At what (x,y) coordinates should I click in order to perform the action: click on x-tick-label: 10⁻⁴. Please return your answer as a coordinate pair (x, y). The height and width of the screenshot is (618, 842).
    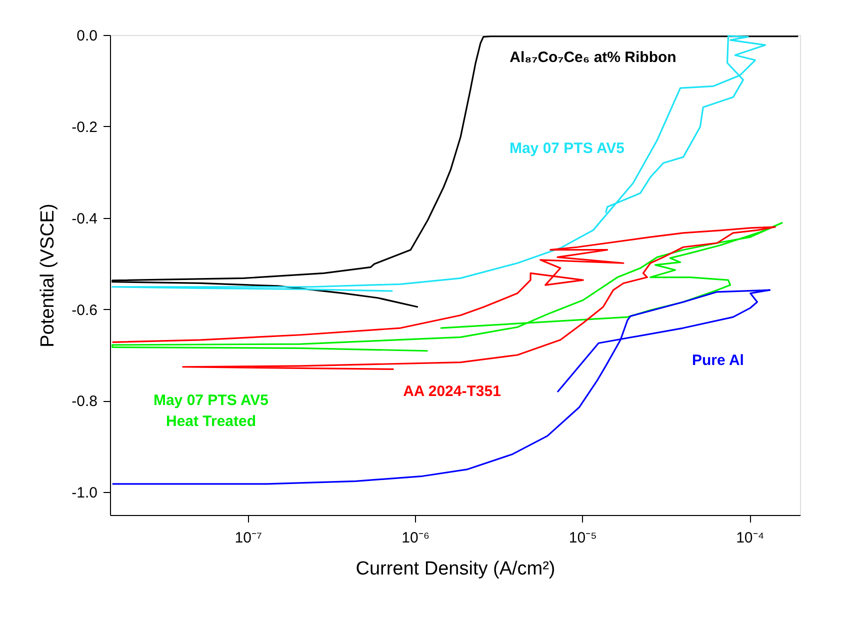
    Looking at the image, I should click on (750, 538).